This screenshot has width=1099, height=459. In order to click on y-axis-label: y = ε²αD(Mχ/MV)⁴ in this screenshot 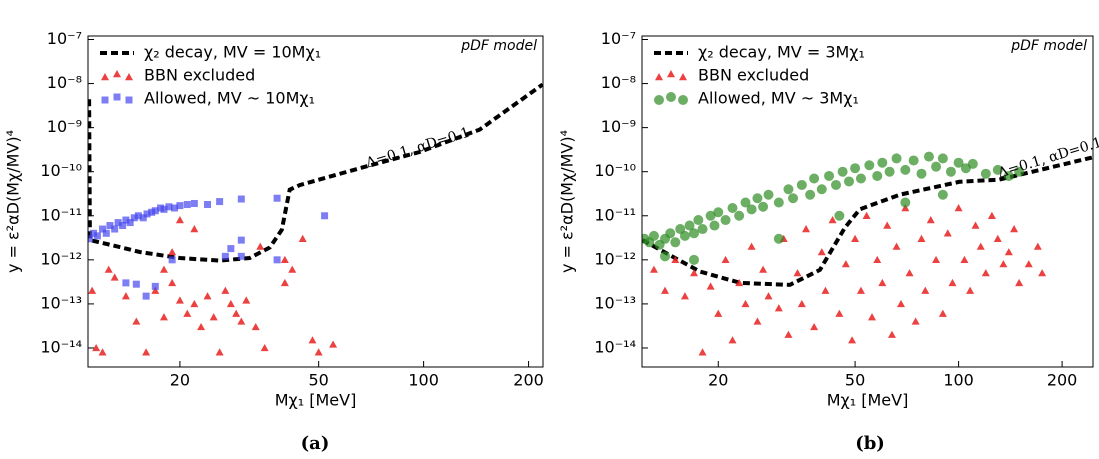, I will do `click(13, 201)`.